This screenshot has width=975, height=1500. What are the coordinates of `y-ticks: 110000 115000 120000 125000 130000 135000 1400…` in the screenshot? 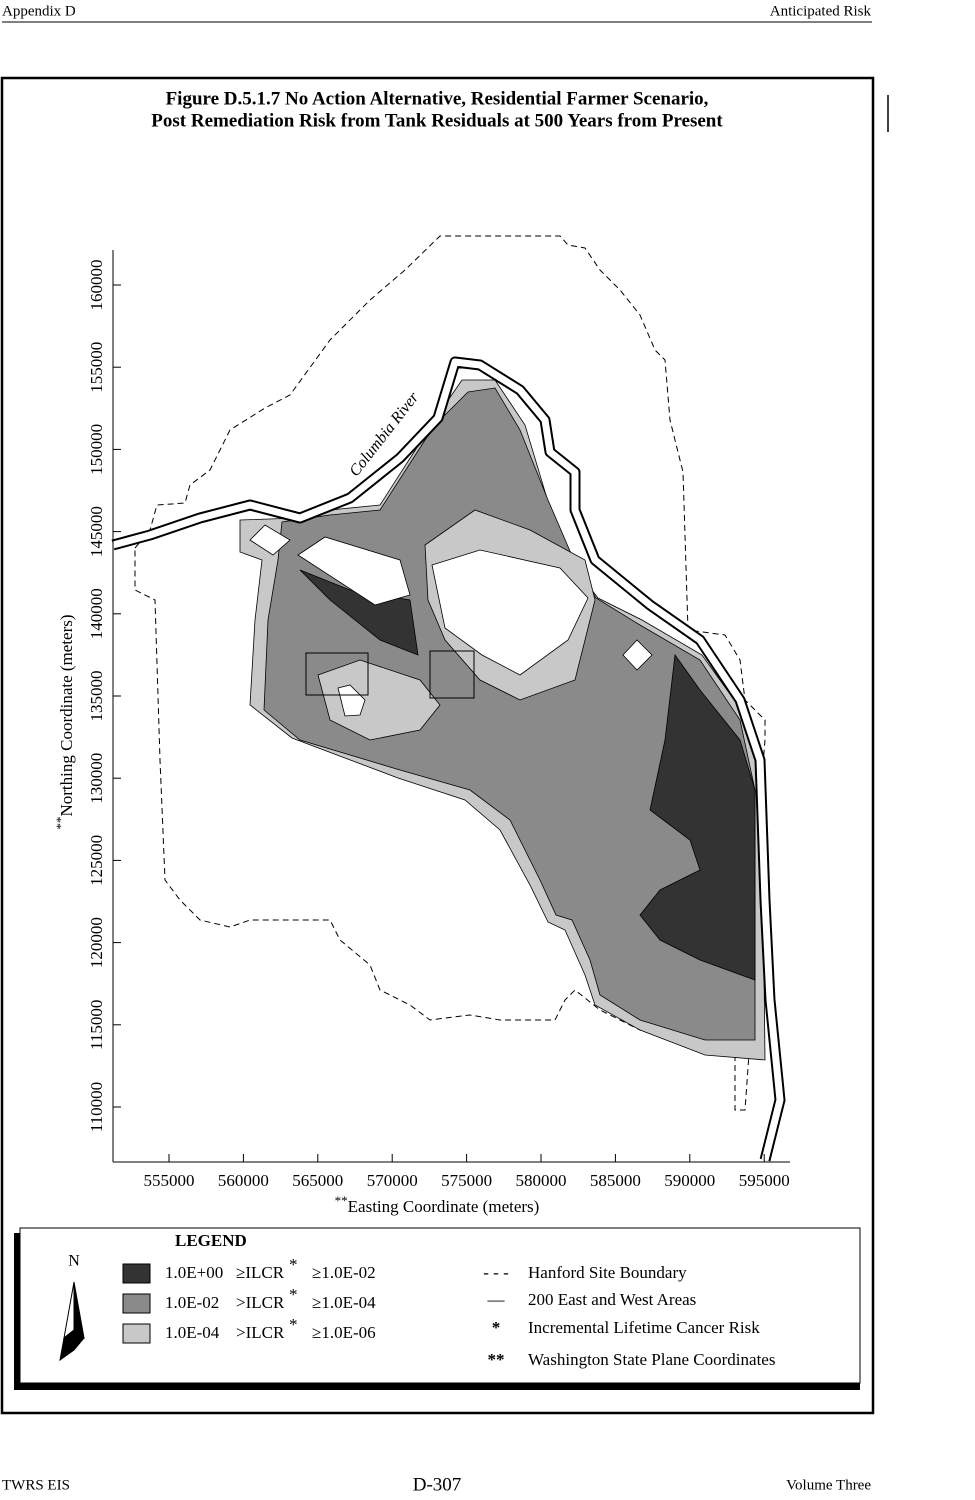 It's located at (104, 696).